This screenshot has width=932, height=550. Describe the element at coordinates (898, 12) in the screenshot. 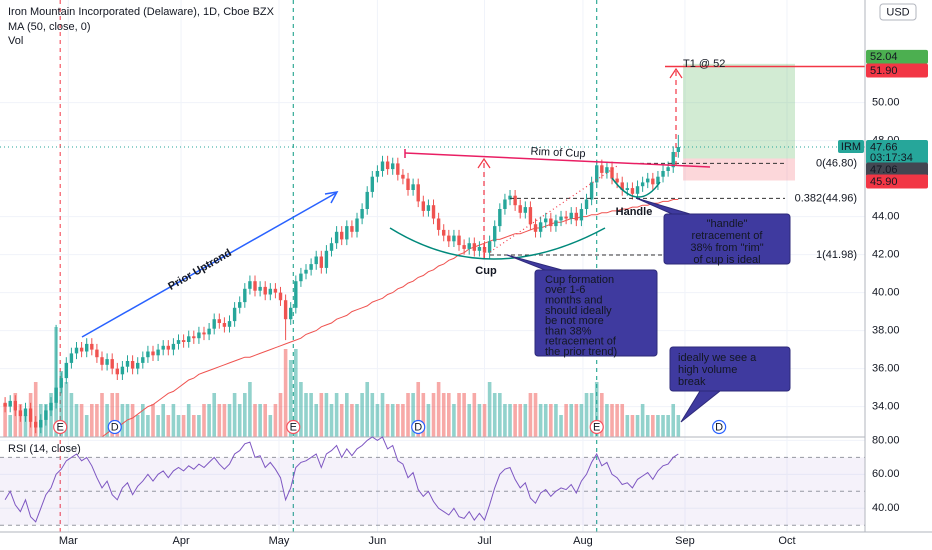

I see `currency-box` at that location.